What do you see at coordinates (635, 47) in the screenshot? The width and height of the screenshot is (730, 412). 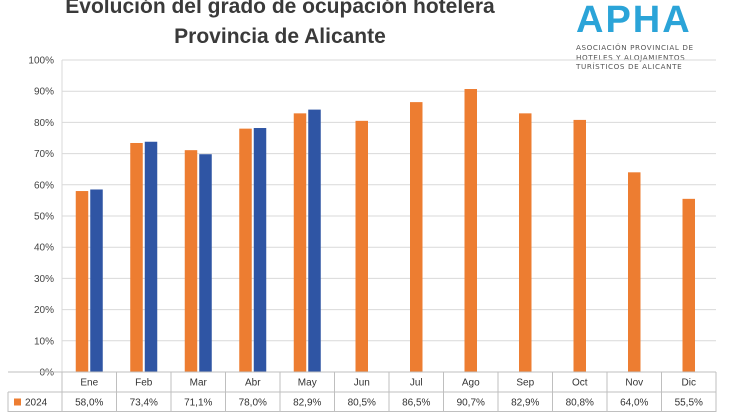 I see `logo-subtitle-line1: ASOCIACIÓN PROVINCIAL DE` at bounding box center [635, 47].